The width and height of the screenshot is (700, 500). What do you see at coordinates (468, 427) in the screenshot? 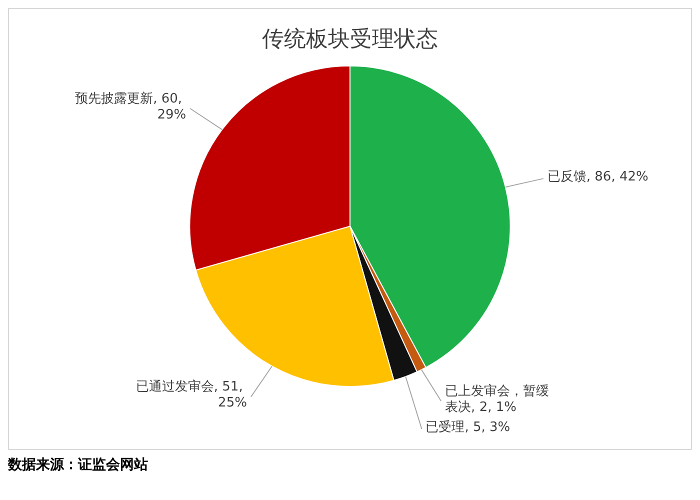
I see `slice-label: 已受理, 5, 3%` at bounding box center [468, 427].